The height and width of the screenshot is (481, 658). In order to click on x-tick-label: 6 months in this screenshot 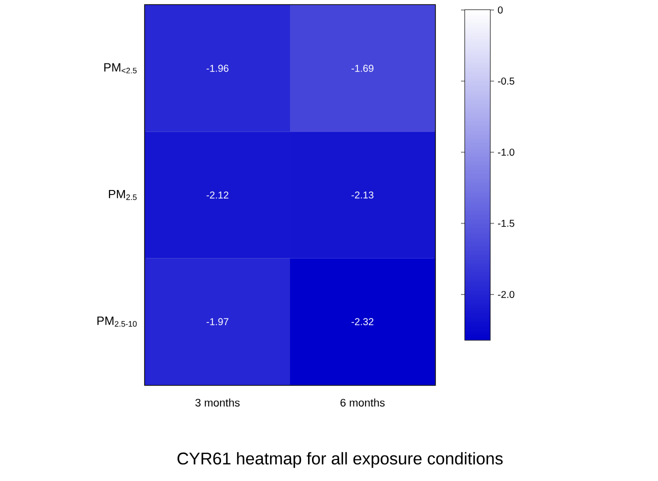, I will do `click(362, 402)`.